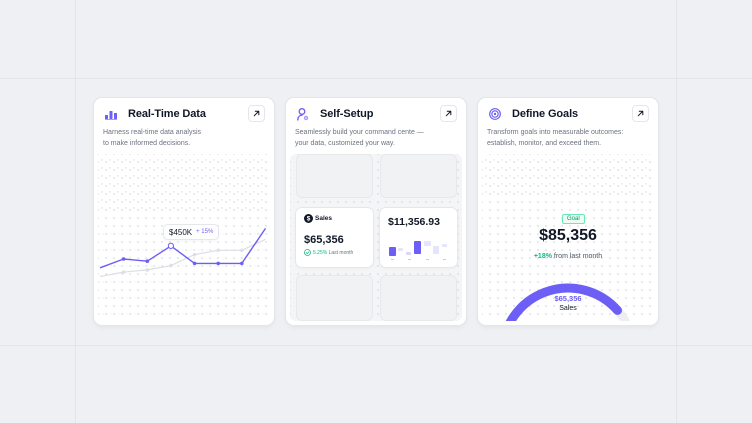 This screenshot has width=752, height=423. I want to click on gauge-fill, so click(563, 302).